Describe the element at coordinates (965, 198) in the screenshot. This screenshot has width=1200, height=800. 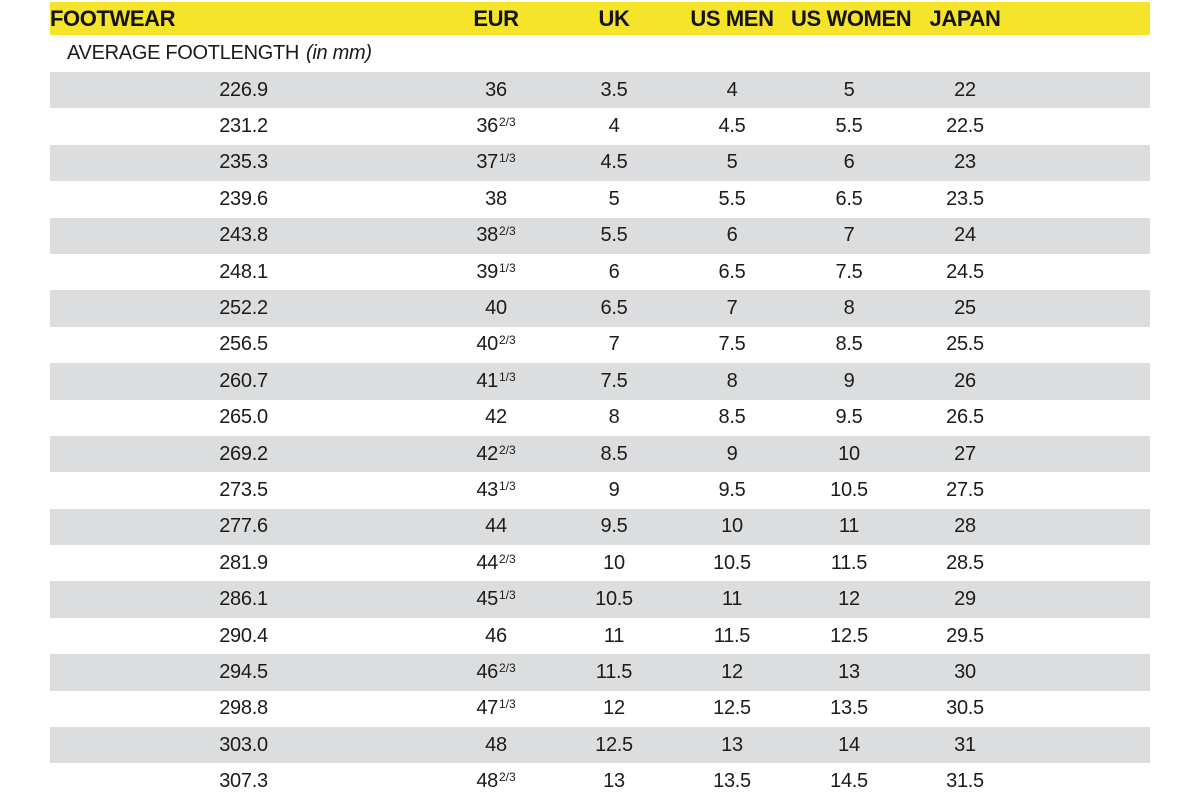
I see `cell-japan: 23.5` at that location.